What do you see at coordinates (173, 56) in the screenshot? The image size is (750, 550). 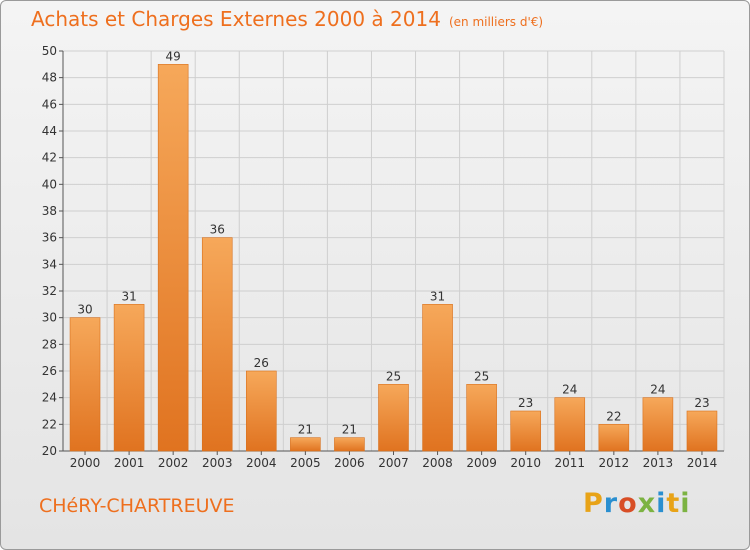 I see `value-label: 49` at bounding box center [173, 56].